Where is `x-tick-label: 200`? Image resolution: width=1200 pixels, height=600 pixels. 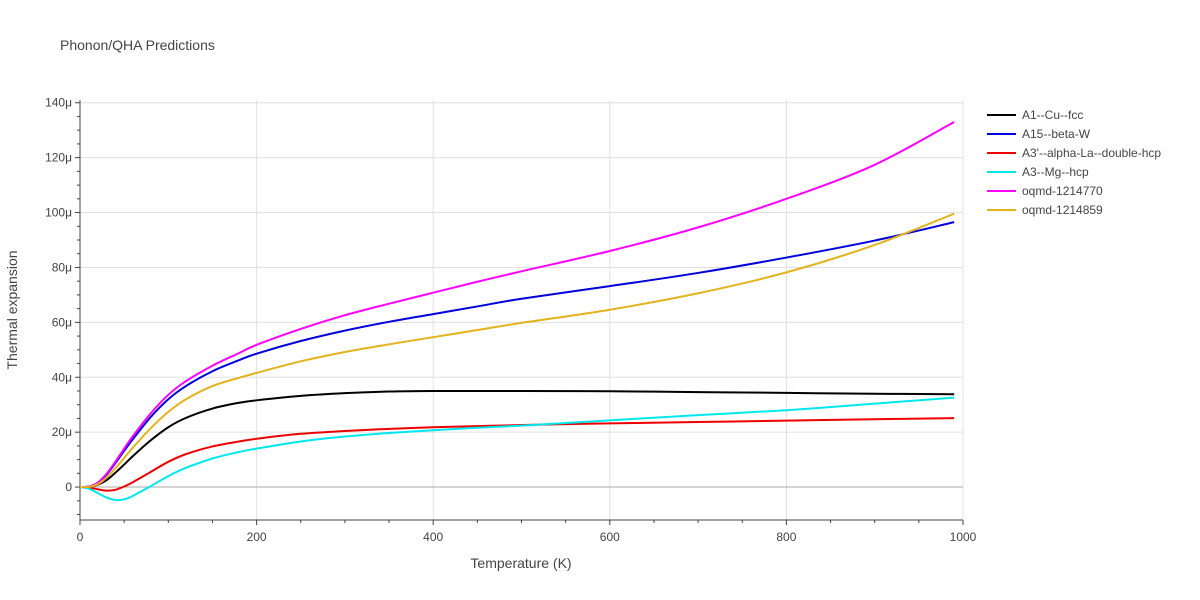 x-tick-label: 200 is located at coordinates (257, 537).